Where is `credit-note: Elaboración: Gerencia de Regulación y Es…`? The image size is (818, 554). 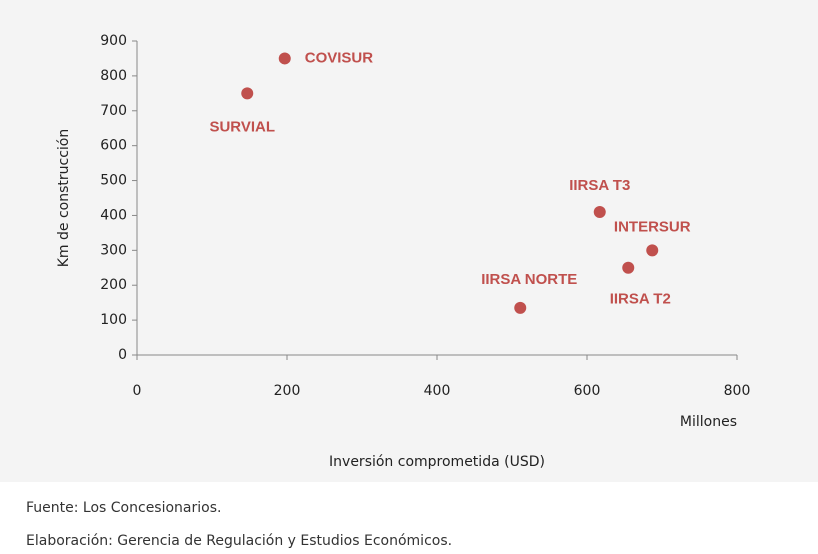
credit-note: Elaboración: Gerencia de Regulación y Es… is located at coordinates (239, 541).